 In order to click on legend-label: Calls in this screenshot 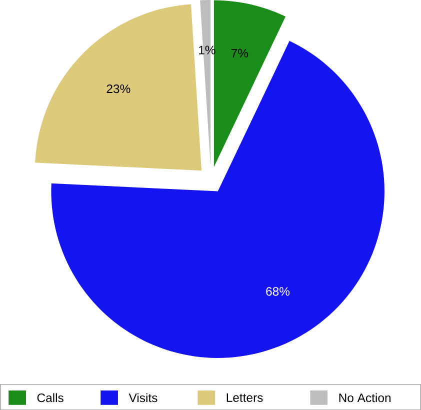, I will do `click(50, 397)`.